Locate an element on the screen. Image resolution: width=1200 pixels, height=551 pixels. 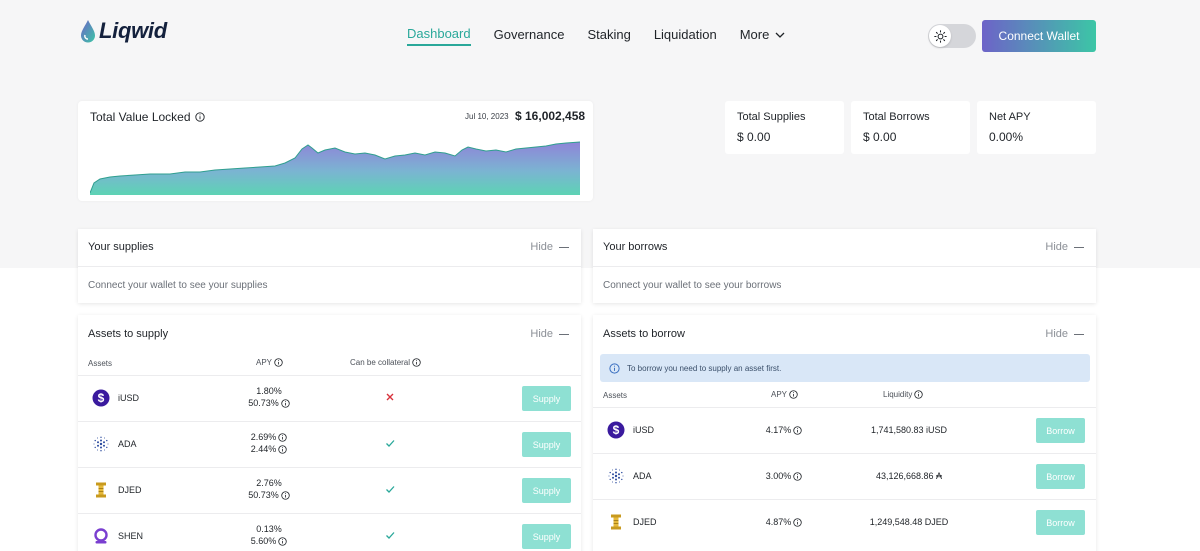
stat-value: $ 0.00 is located at coordinates (880, 137).